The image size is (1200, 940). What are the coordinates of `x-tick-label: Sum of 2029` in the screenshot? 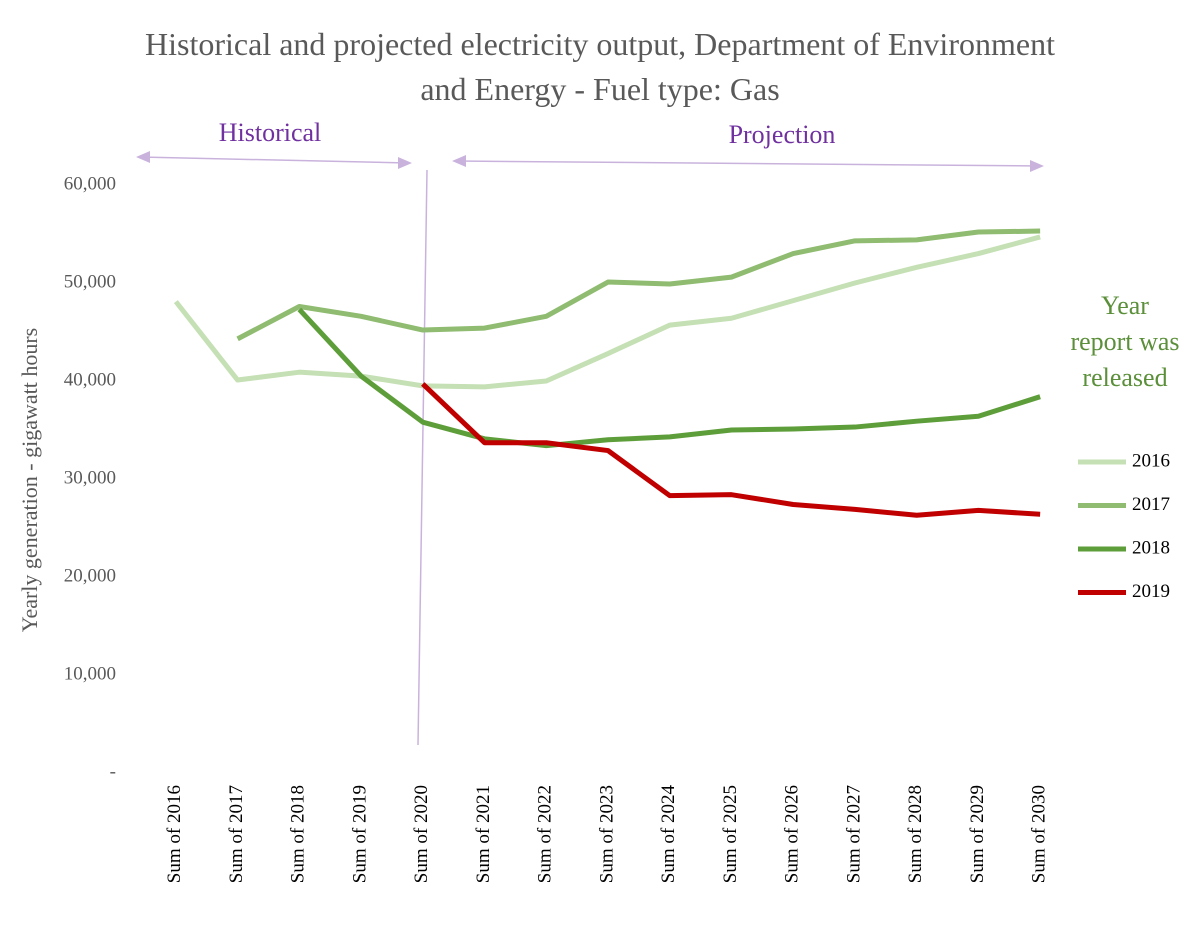 It's located at (977, 834).